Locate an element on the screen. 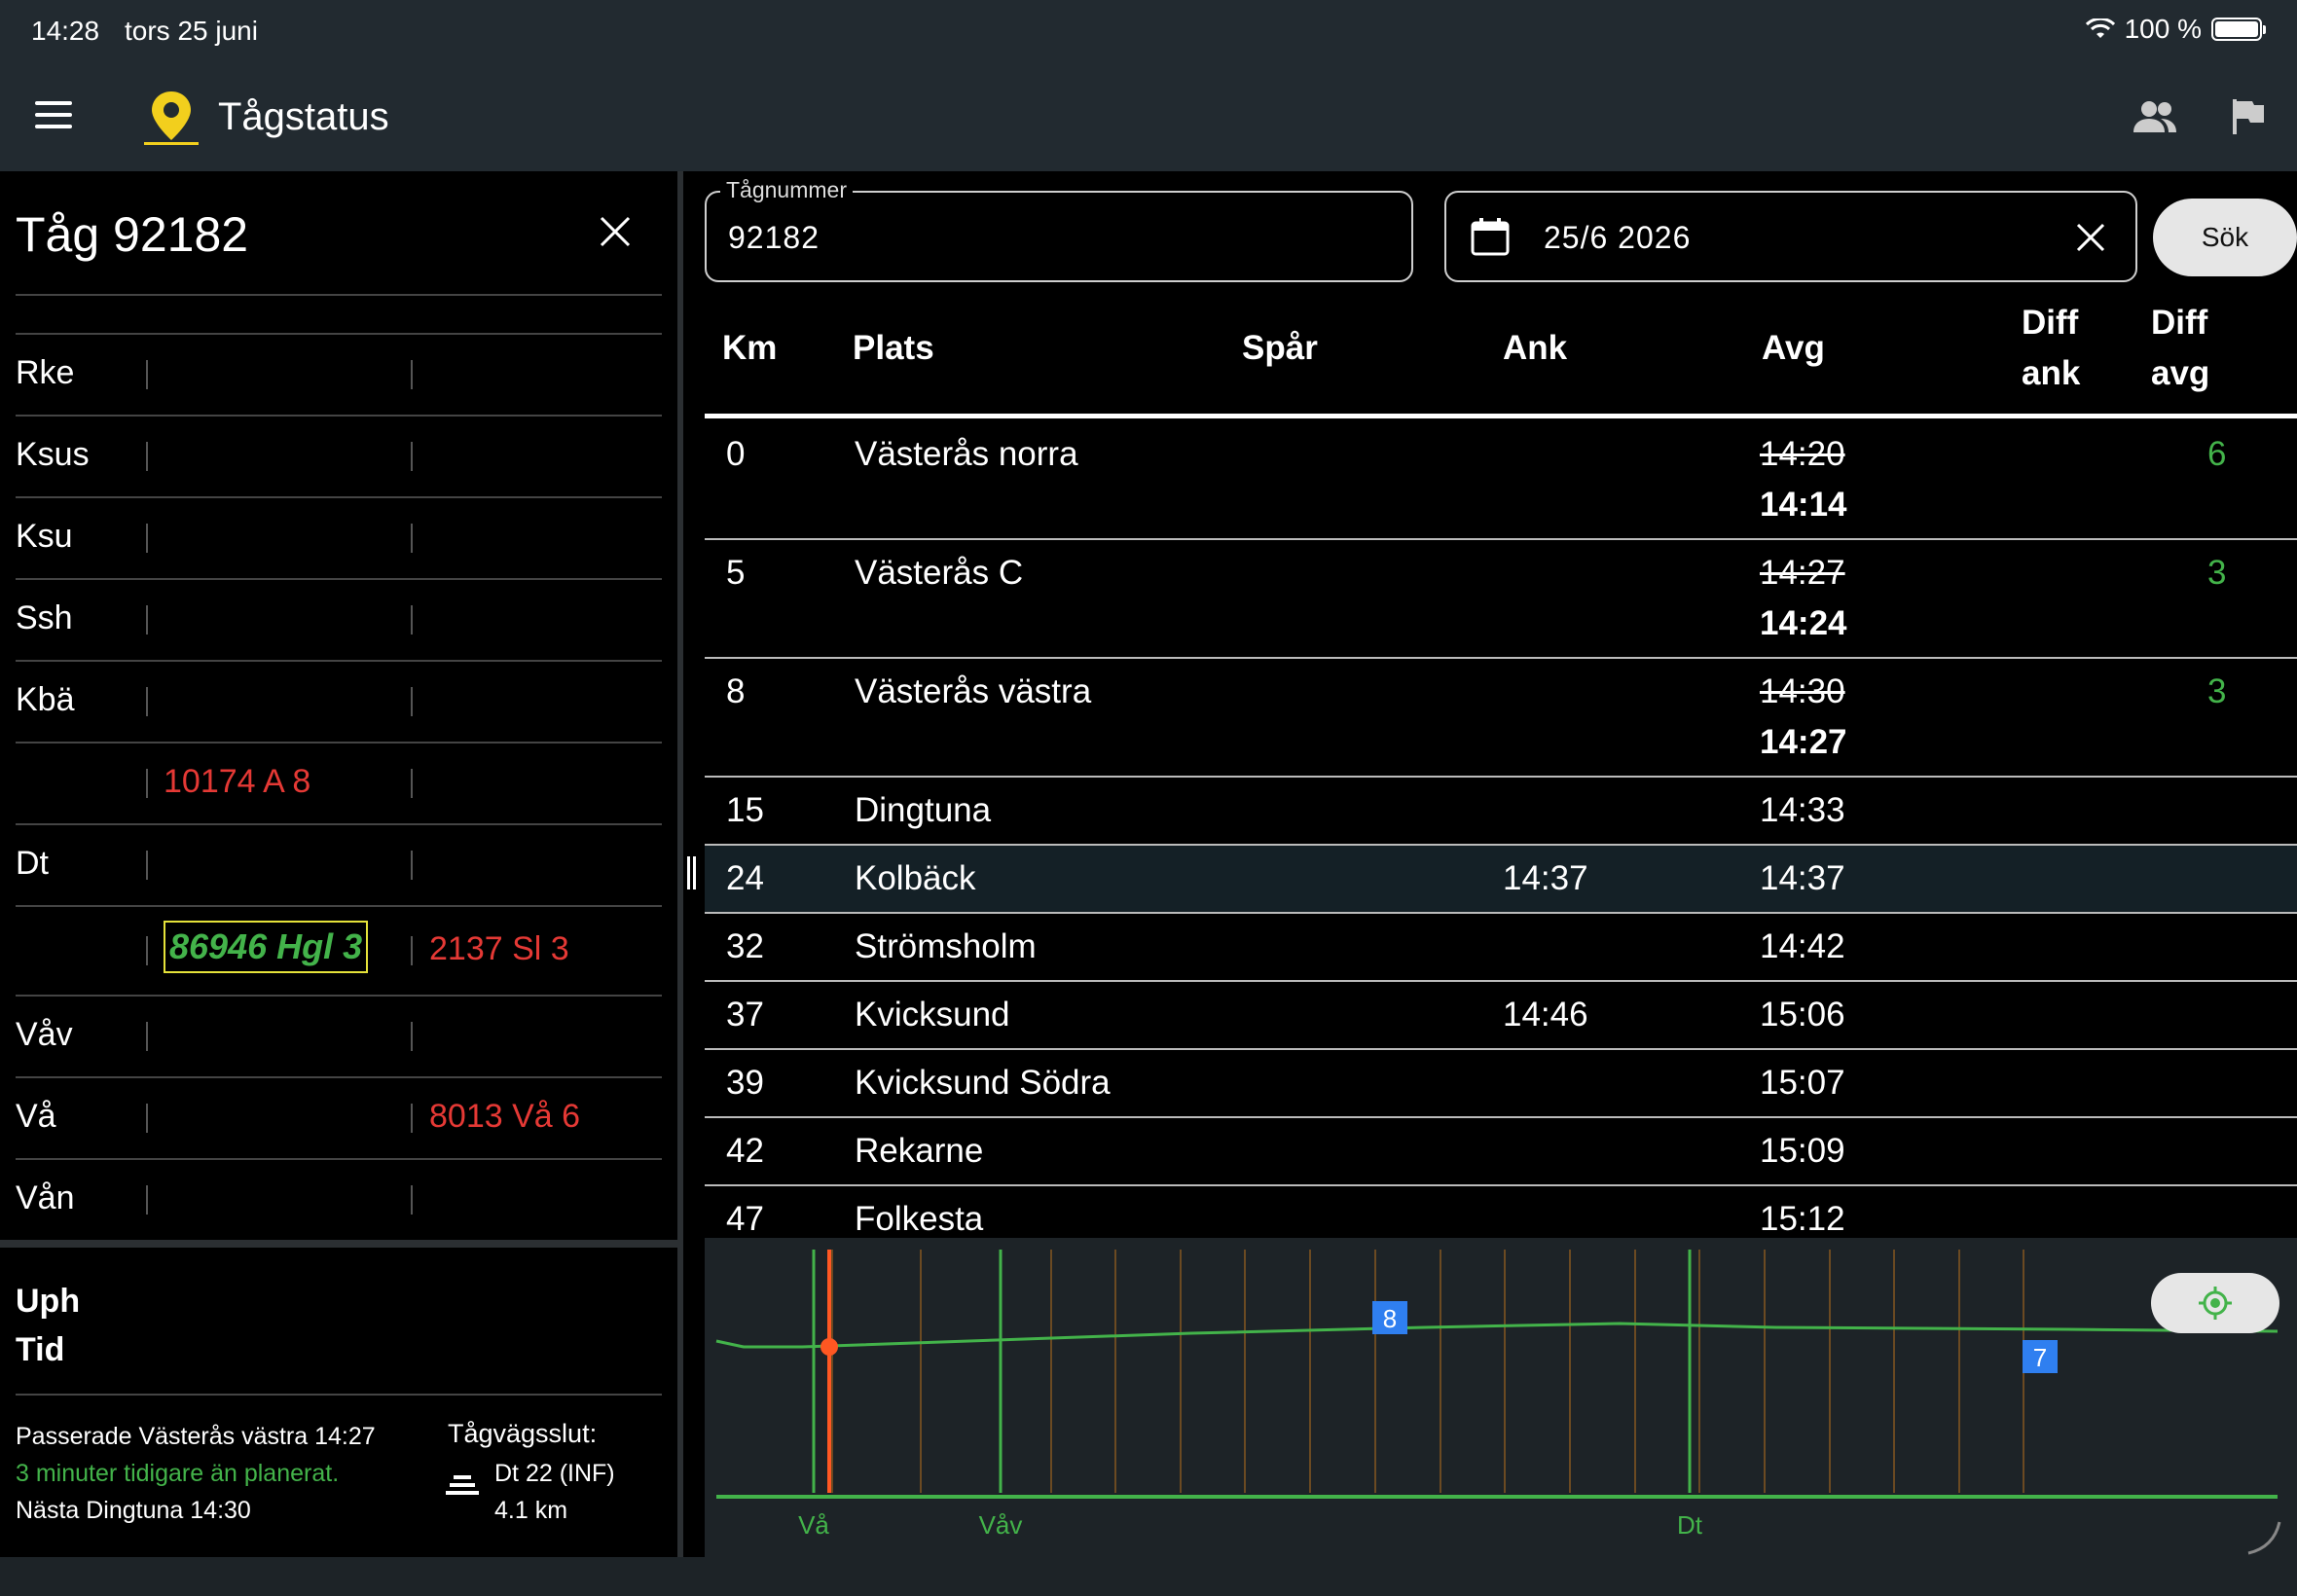 This screenshot has height=1596, width=2297. table-row: 37 Kvicksund 14:46 15:06 is located at coordinates (1501, 1016).